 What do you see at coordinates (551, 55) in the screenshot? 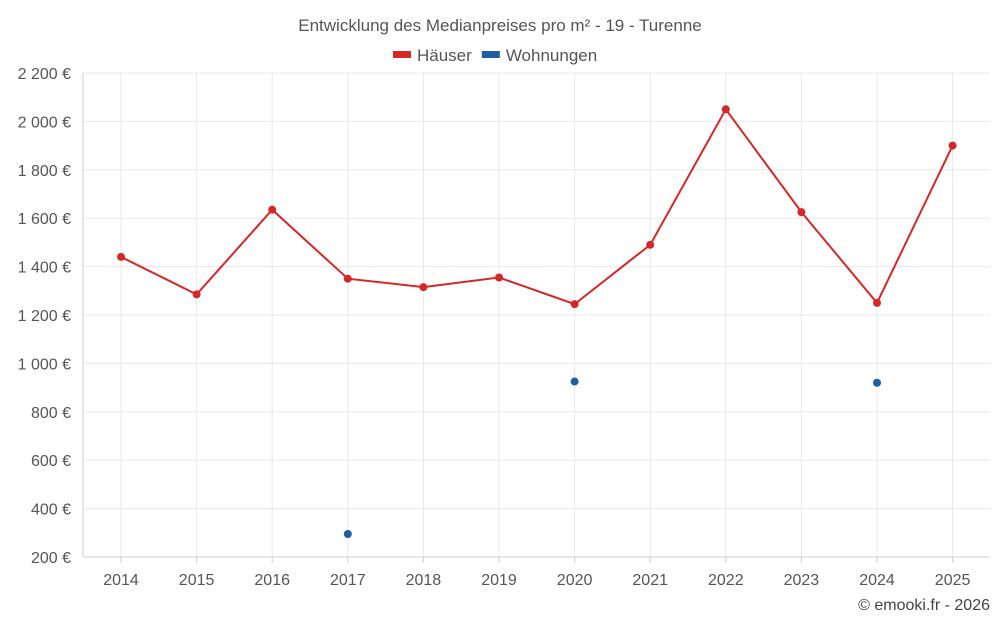
I see `legend-label: Wohnungen` at bounding box center [551, 55].